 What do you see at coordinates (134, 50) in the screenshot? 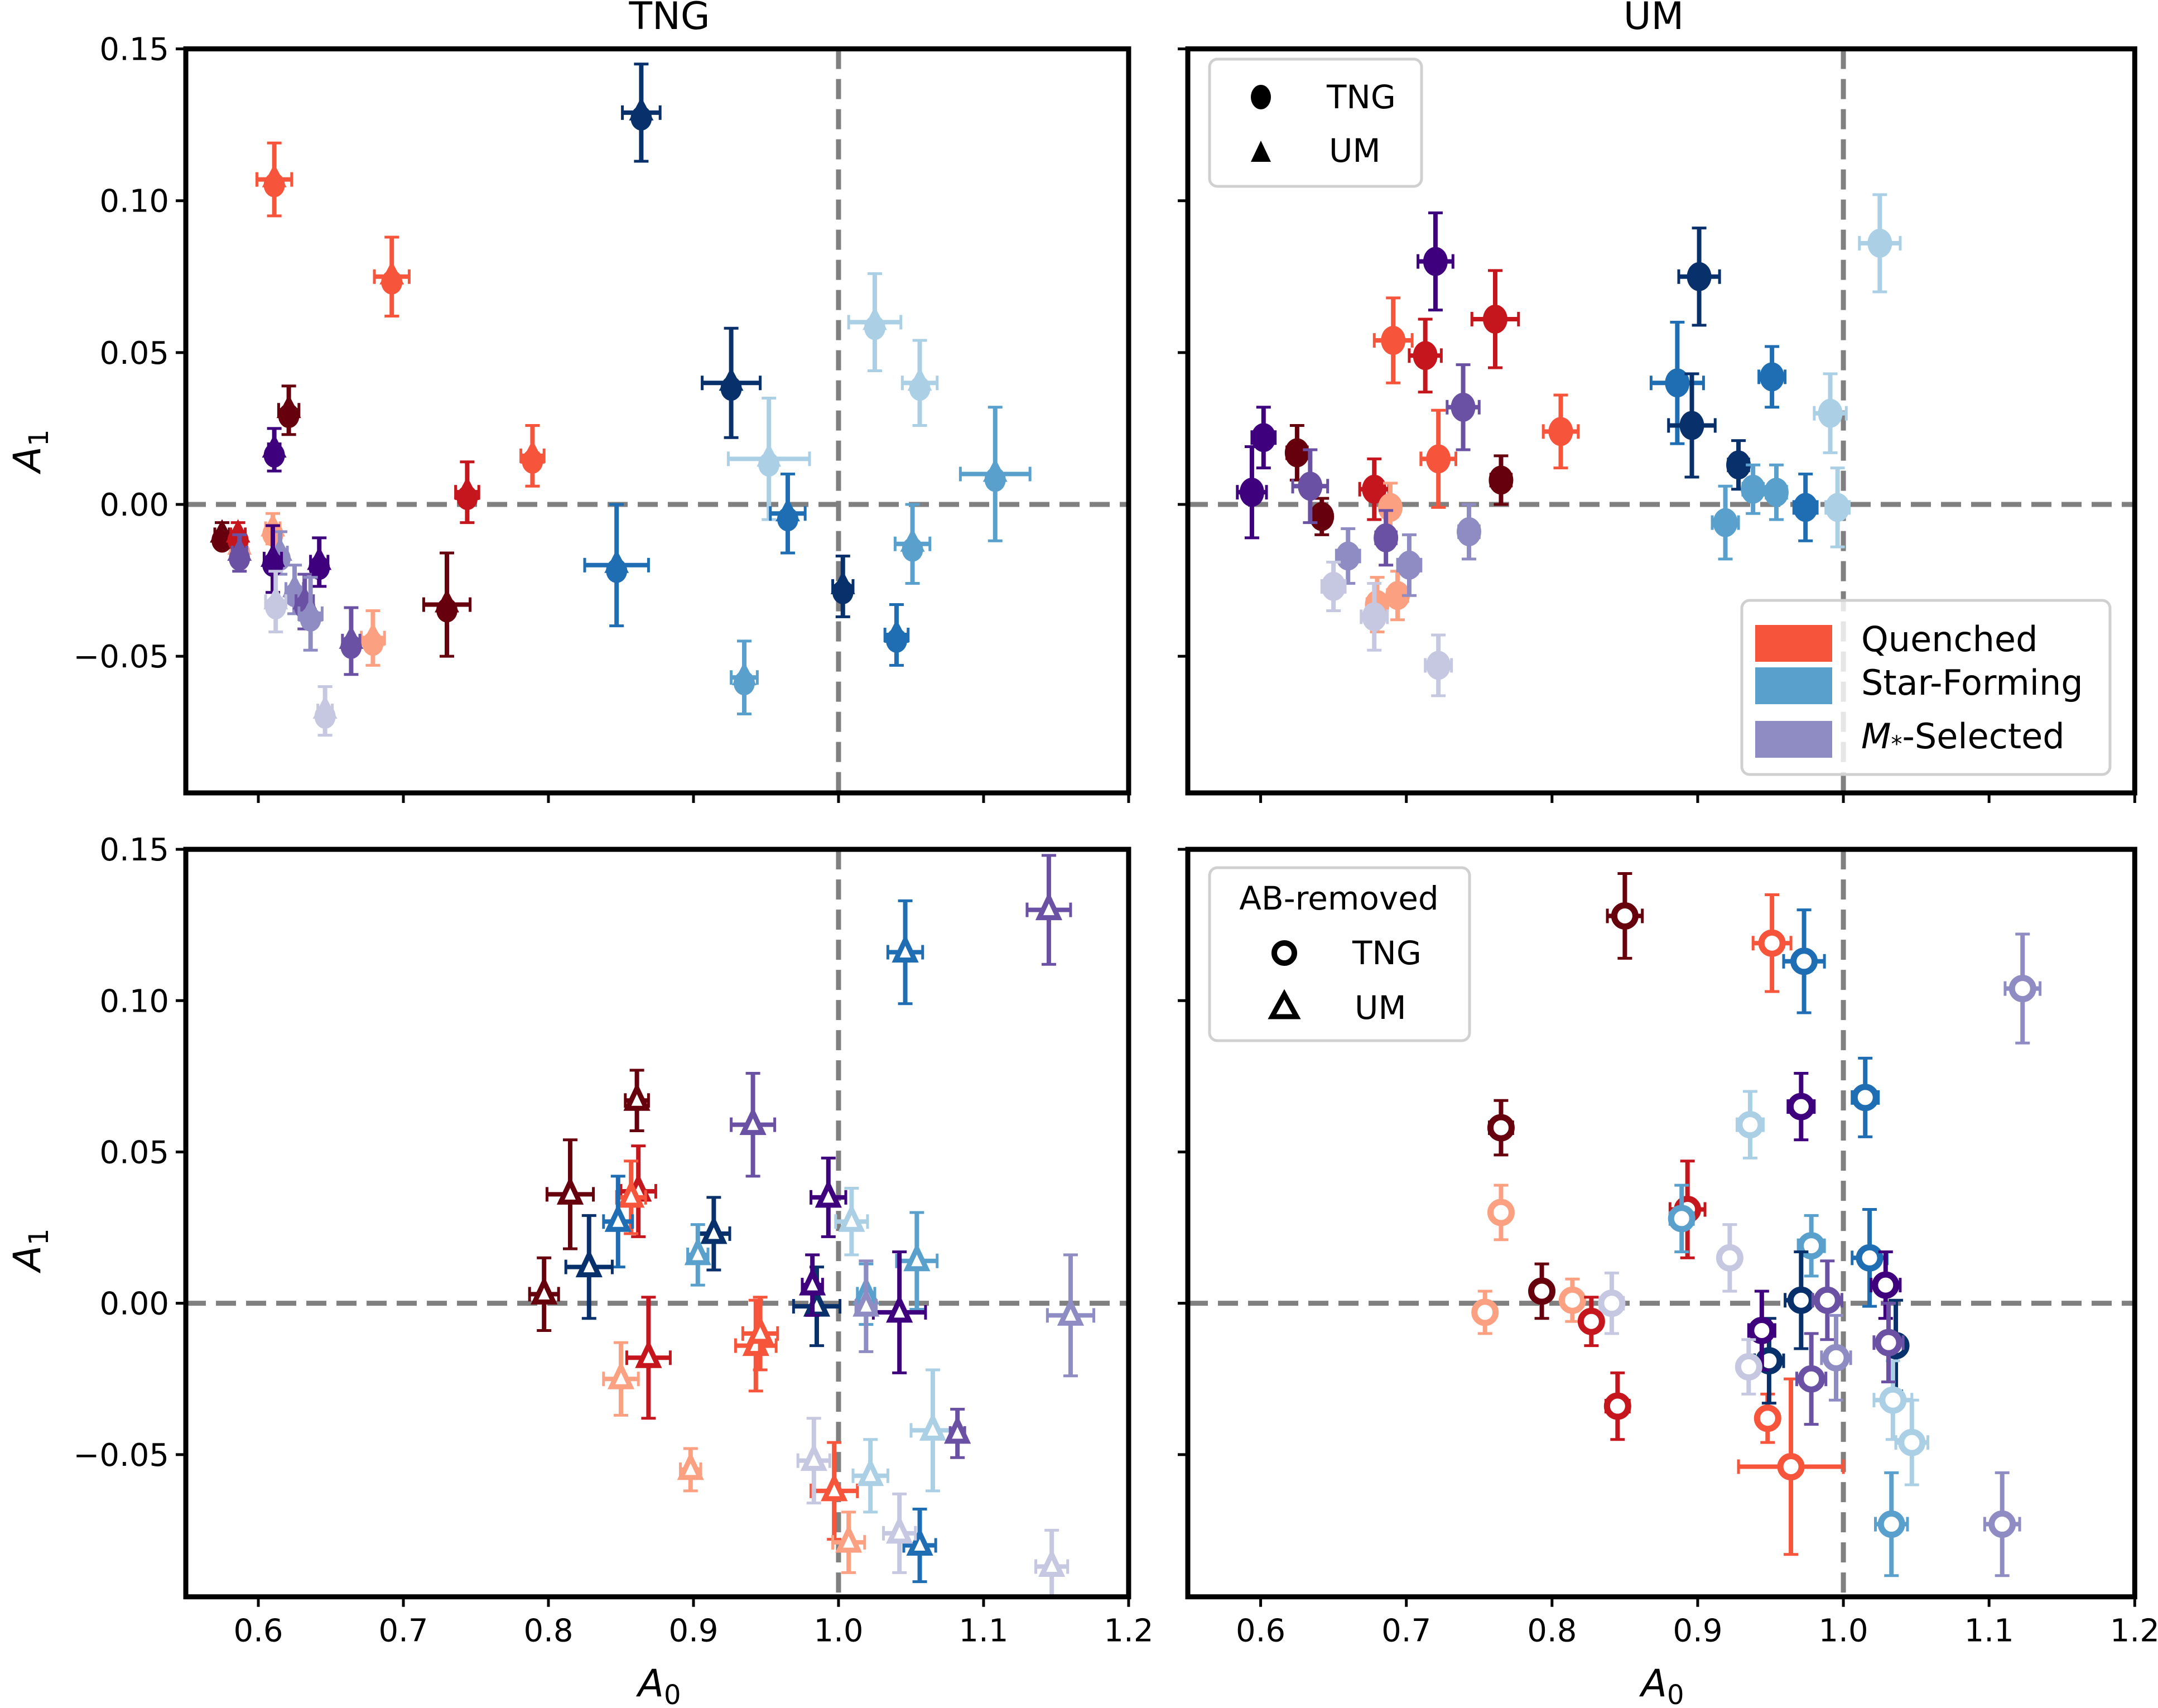
I see `y-tick-label: 0.15` at bounding box center [134, 50].